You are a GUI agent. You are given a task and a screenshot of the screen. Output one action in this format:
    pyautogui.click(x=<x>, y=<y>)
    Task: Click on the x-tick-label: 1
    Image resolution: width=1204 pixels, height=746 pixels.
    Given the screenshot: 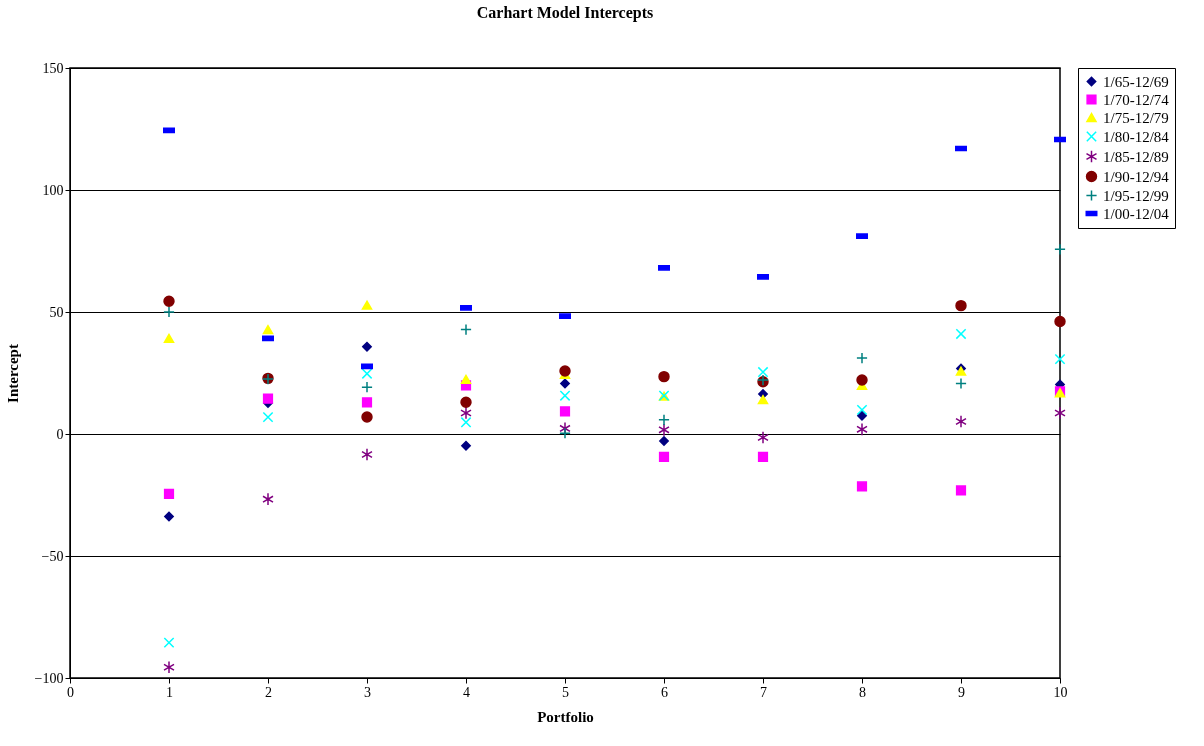 What is the action you would take?
    pyautogui.click(x=169, y=692)
    